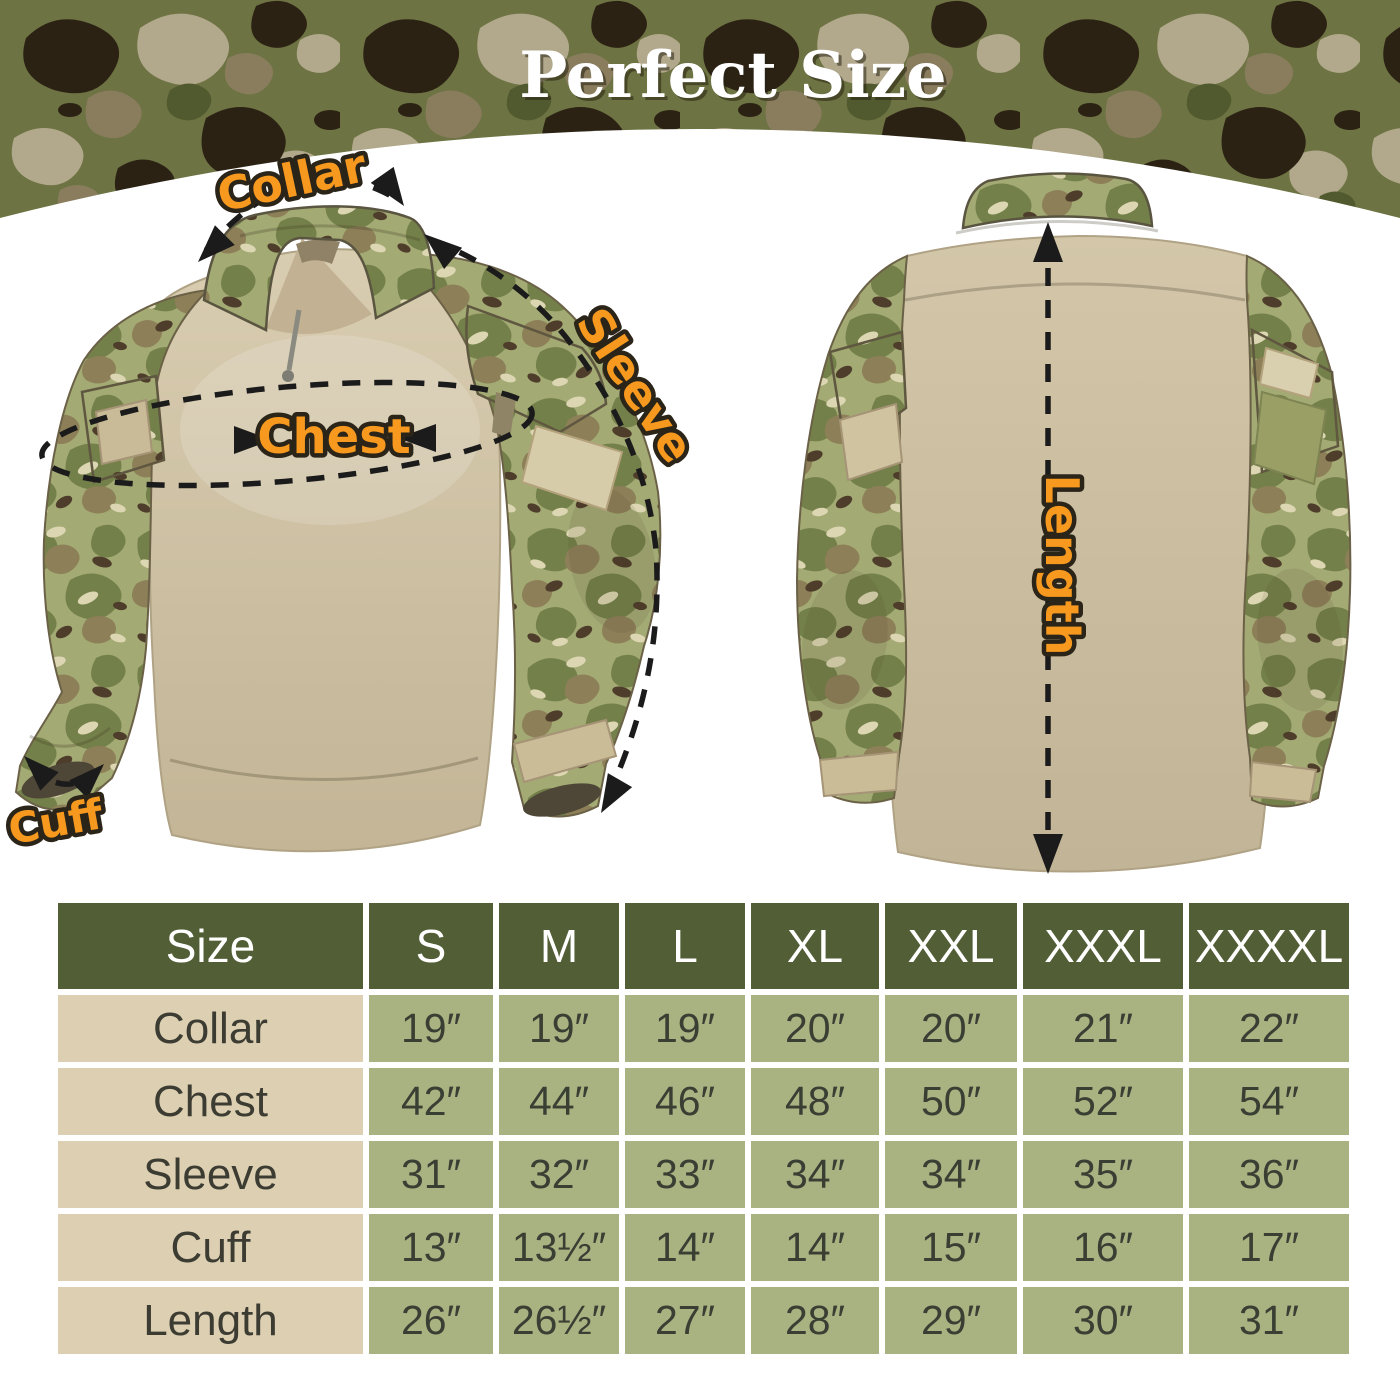 The width and height of the screenshot is (1400, 1400). I want to click on collar-value-m: 19″, so click(559, 1028).